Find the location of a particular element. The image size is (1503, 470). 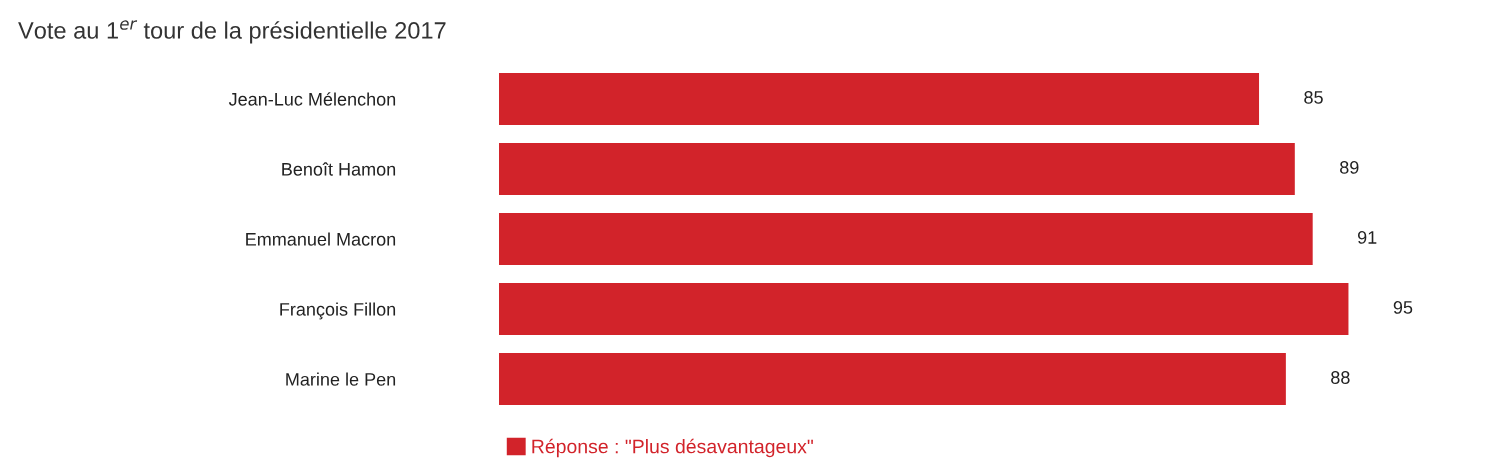

data-label: 95 is located at coordinates (1403, 307).